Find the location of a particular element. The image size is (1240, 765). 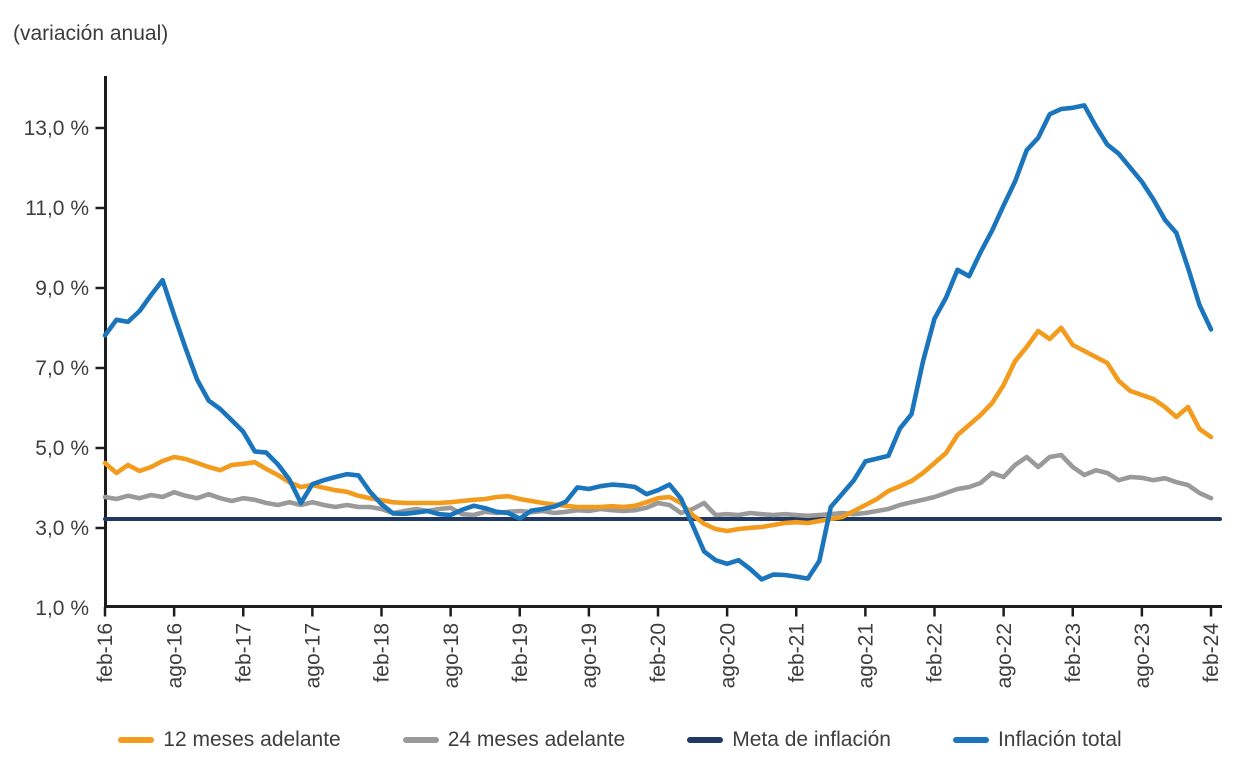

svg-text: ago-18 is located at coordinates (451, 655).